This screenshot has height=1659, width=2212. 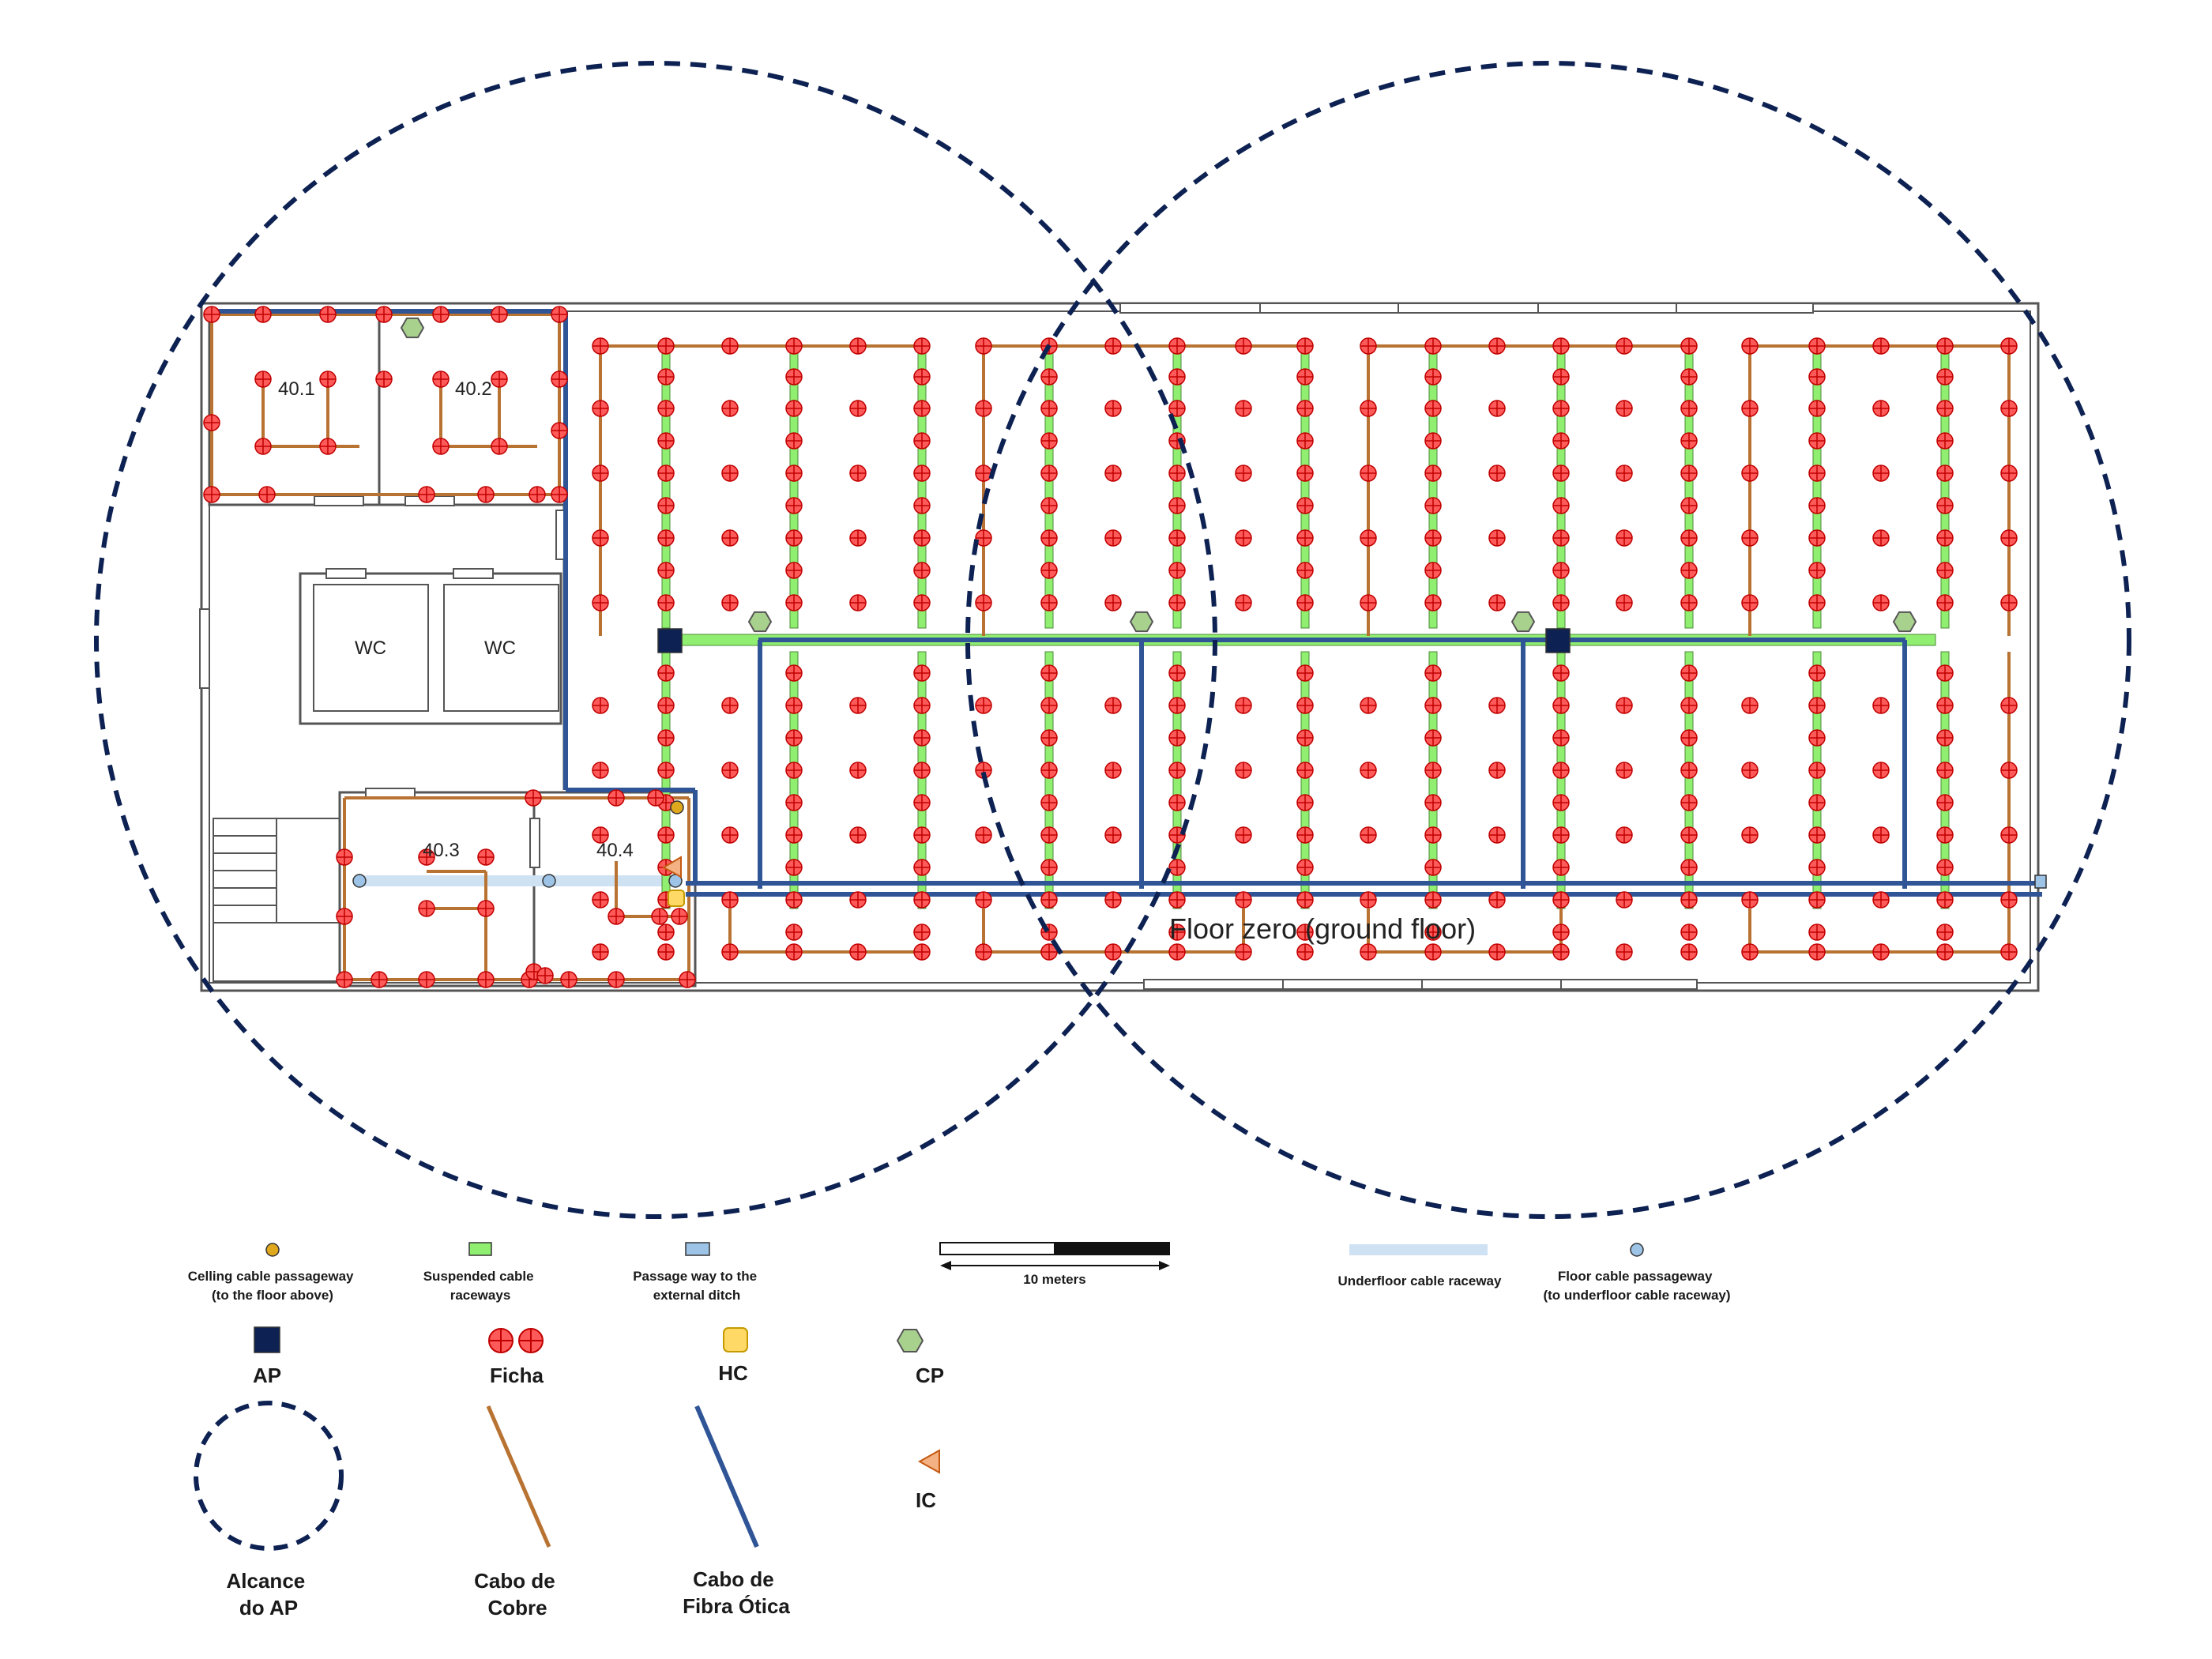 I want to click on legend-cp-label: CP, so click(x=930, y=1376).